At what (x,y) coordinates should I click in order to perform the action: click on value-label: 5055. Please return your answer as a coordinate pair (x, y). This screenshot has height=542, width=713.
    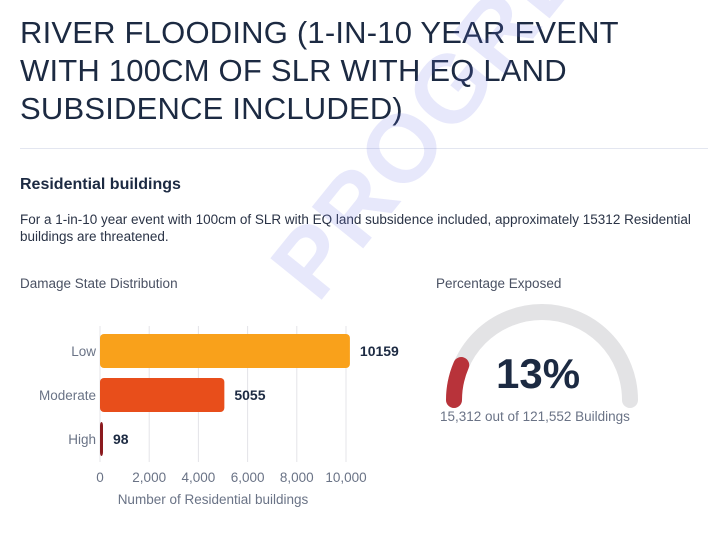
    Looking at the image, I should click on (249, 395).